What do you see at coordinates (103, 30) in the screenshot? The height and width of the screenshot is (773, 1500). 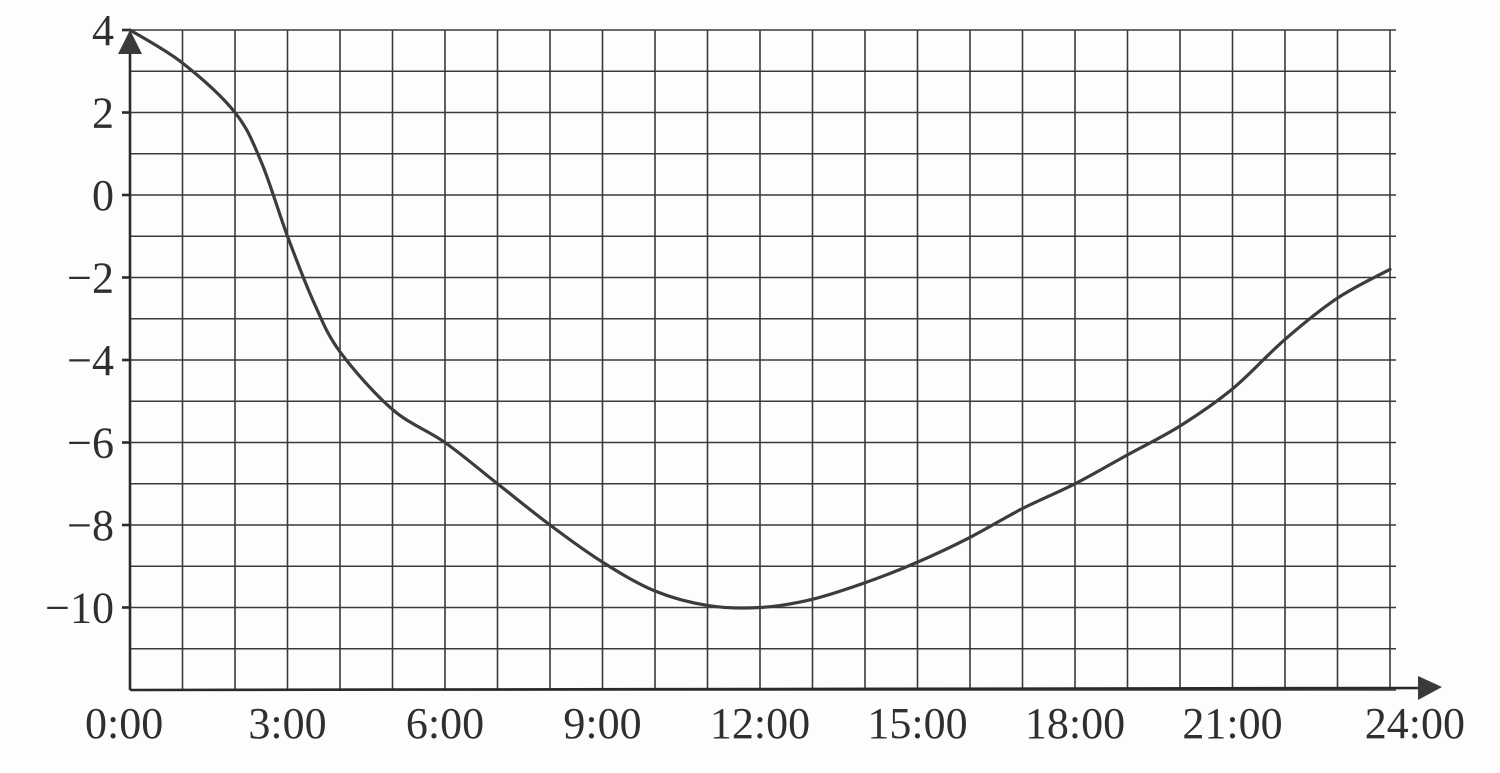 I see `y-tick-label: 4` at bounding box center [103, 30].